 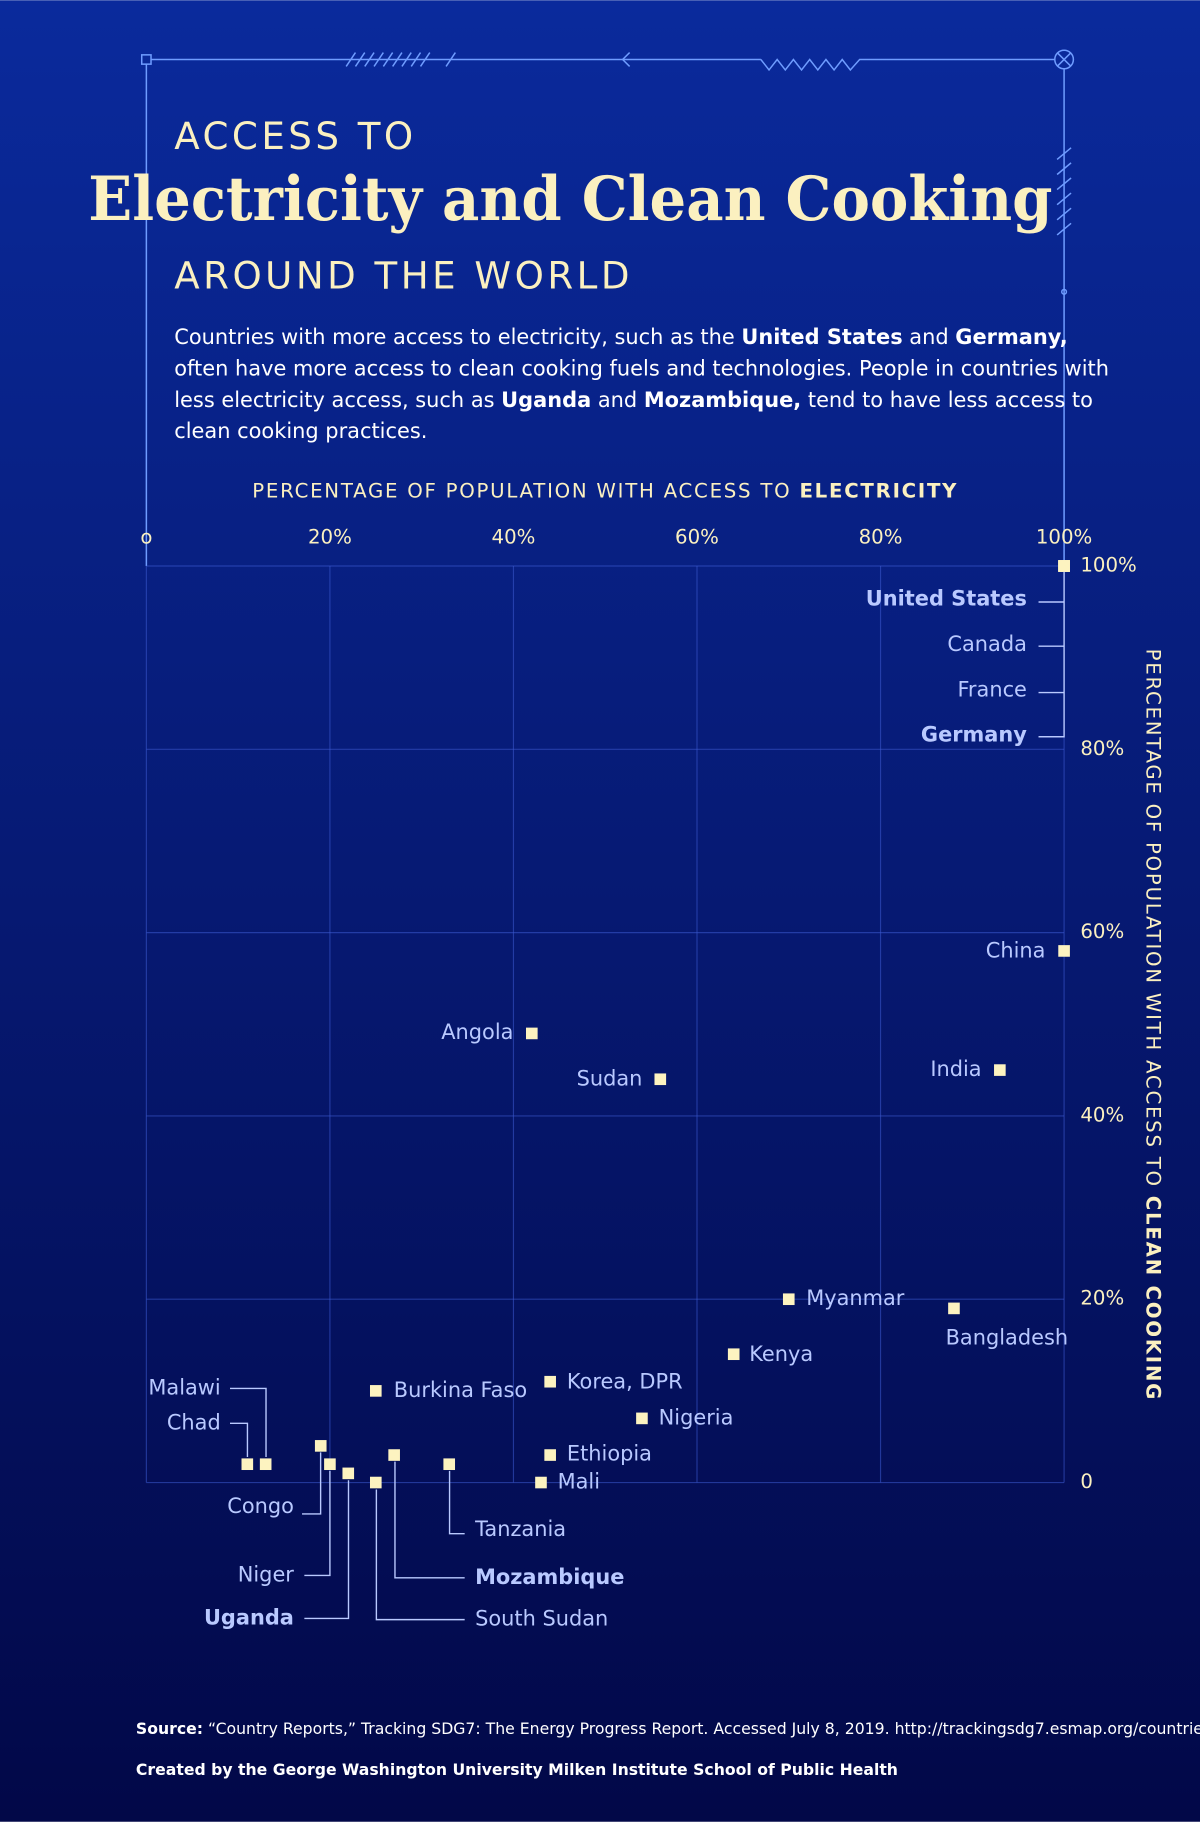 I want to click on y-tick-label: 40%, so click(x=1102, y=1114).